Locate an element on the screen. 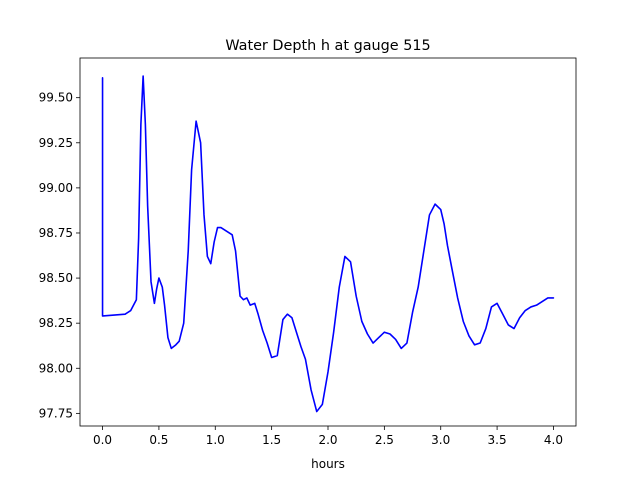  x-tick-label: 1.0 is located at coordinates (215, 440).